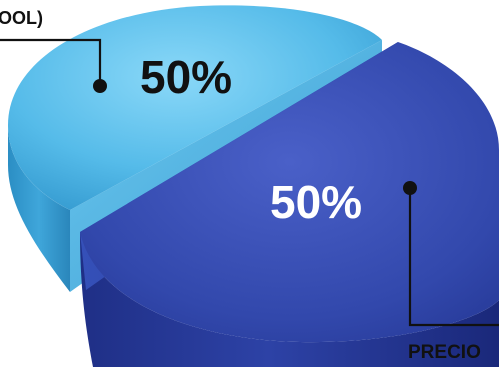 This screenshot has height=367, width=499. I want to click on slice-2-category-label: PRECIO, so click(444, 352).